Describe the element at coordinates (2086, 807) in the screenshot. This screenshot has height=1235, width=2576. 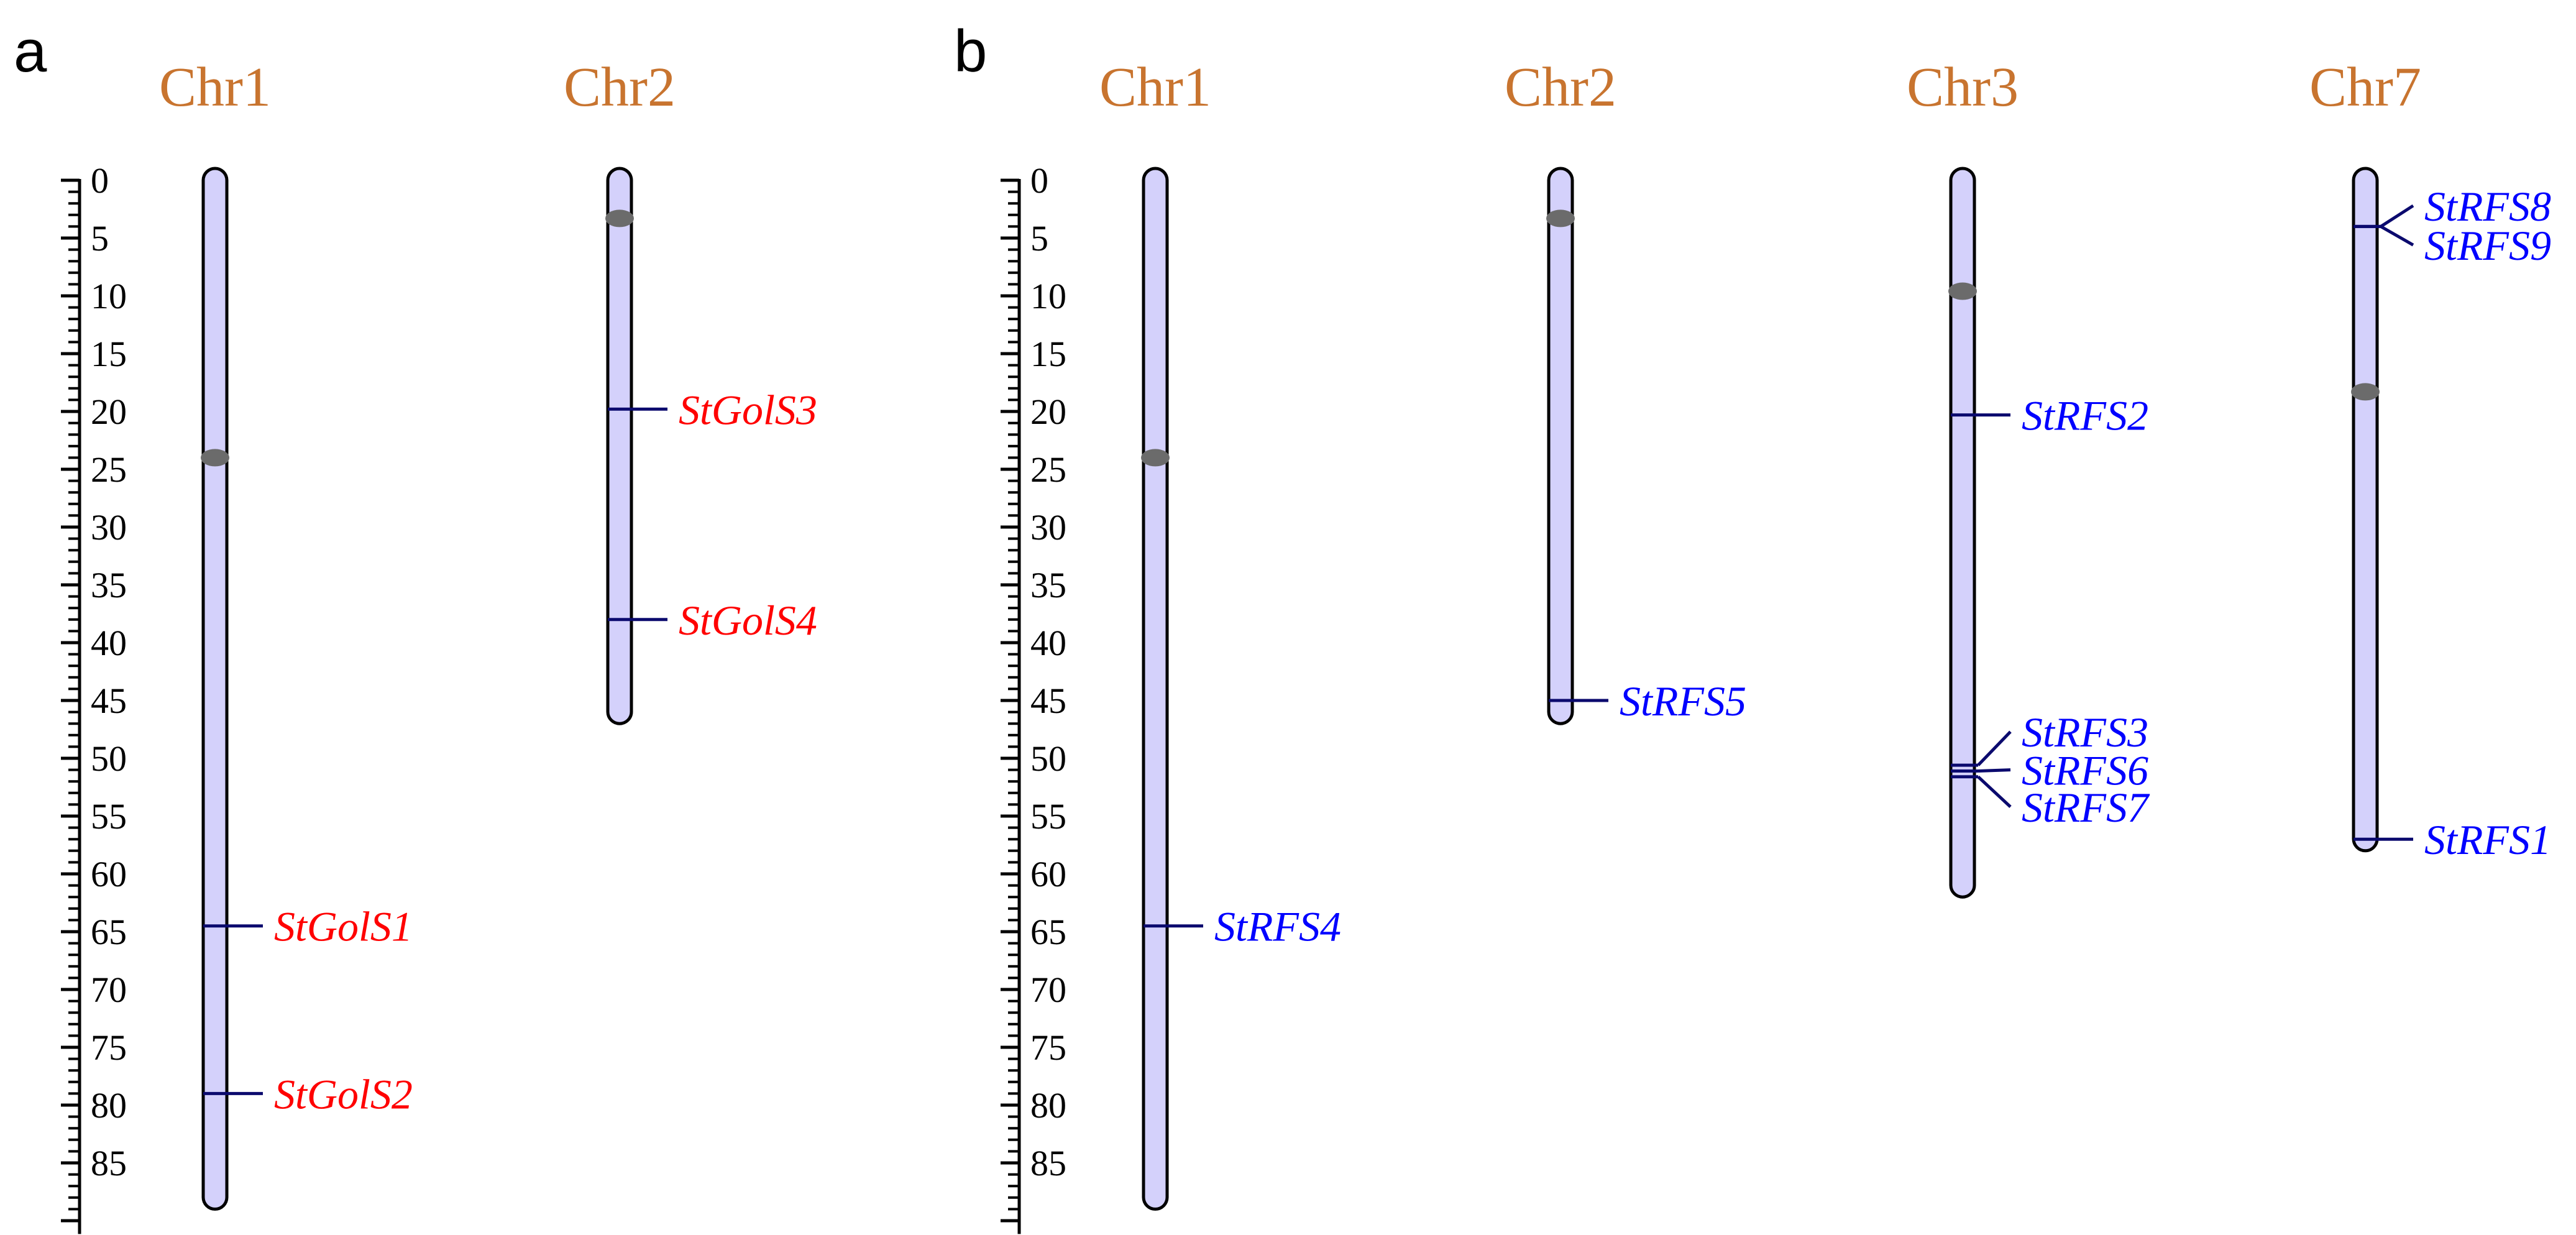
I see `gene-label: StRFS7` at that location.